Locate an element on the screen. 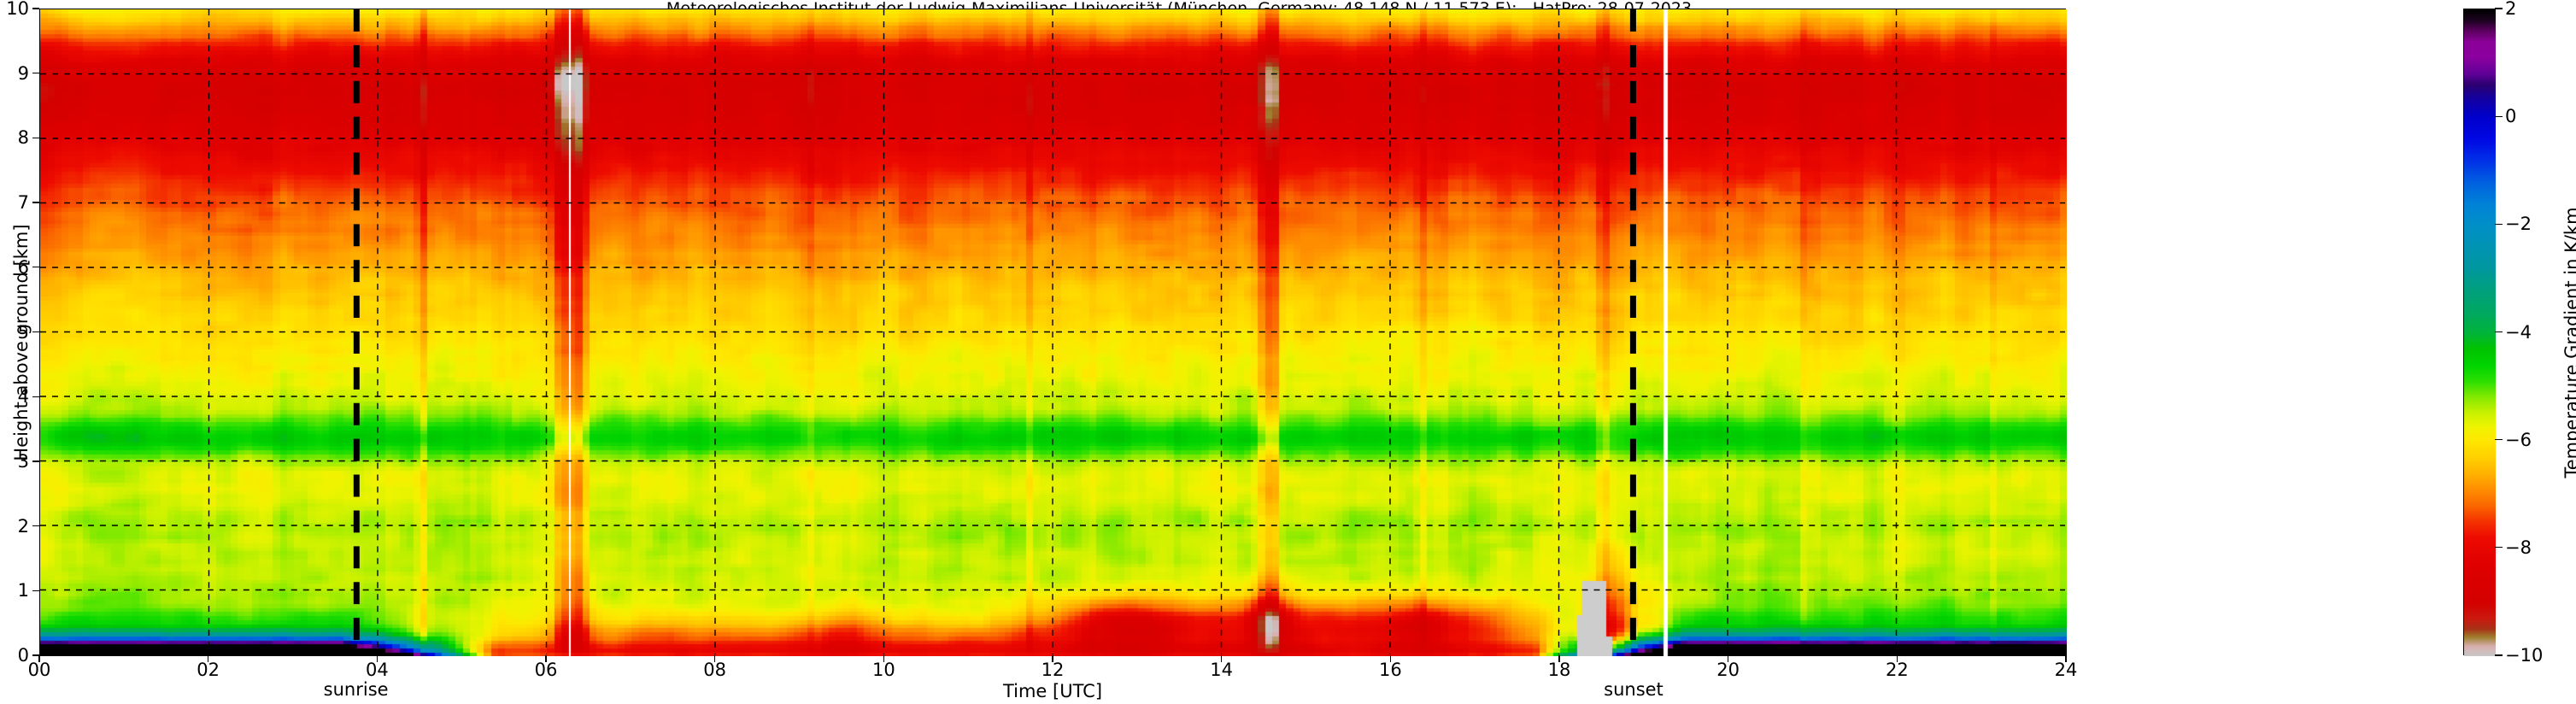 This screenshot has height=704, width=2576. x-tick-label: 10 is located at coordinates (883, 670).